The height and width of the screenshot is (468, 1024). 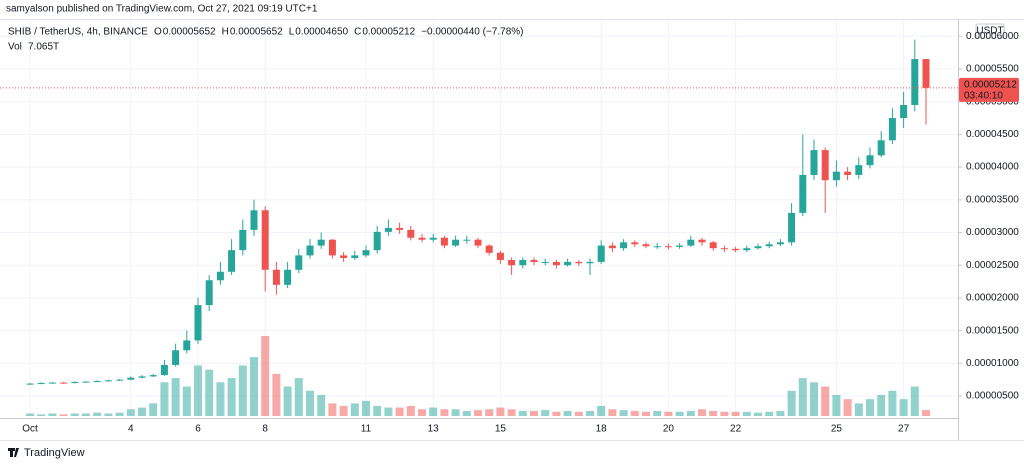 What do you see at coordinates (15, 47) in the screenshot?
I see `volume-name: Vol` at bounding box center [15, 47].